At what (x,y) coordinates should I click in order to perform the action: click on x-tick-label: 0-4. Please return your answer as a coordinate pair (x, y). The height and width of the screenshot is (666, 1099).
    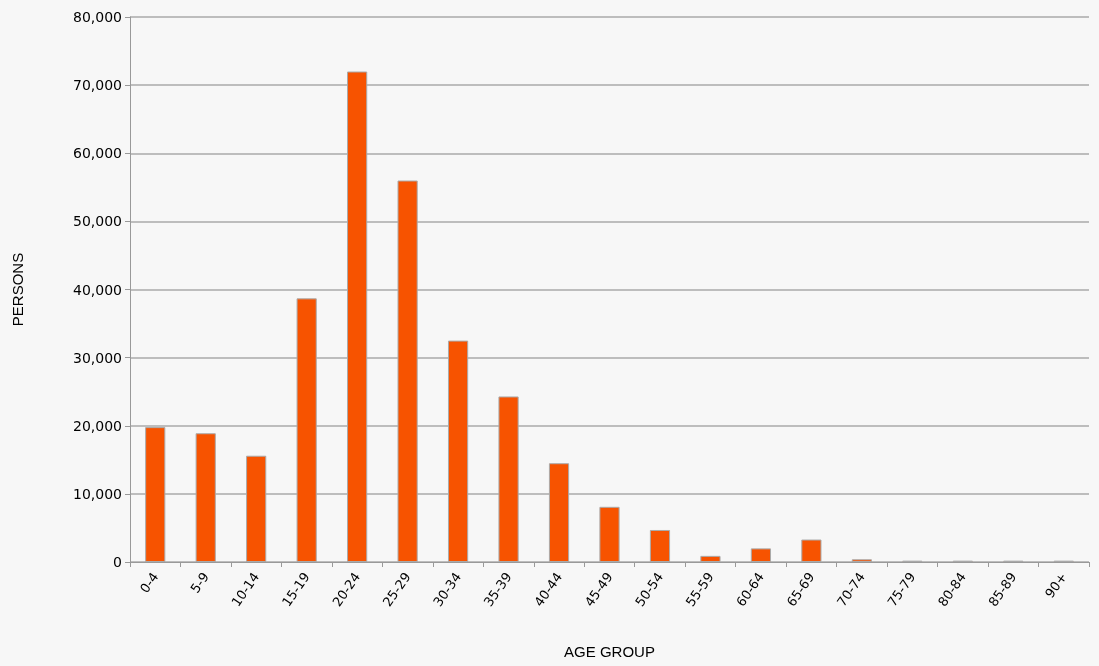
    Looking at the image, I should click on (149, 582).